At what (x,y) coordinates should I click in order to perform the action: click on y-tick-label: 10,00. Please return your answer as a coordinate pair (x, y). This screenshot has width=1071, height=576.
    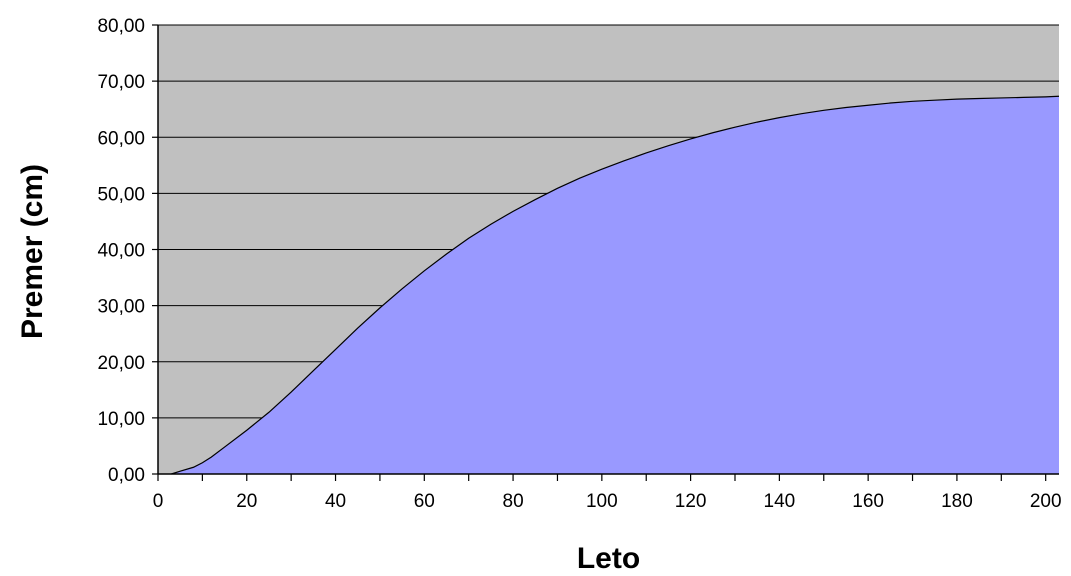
    Looking at the image, I should click on (121, 419).